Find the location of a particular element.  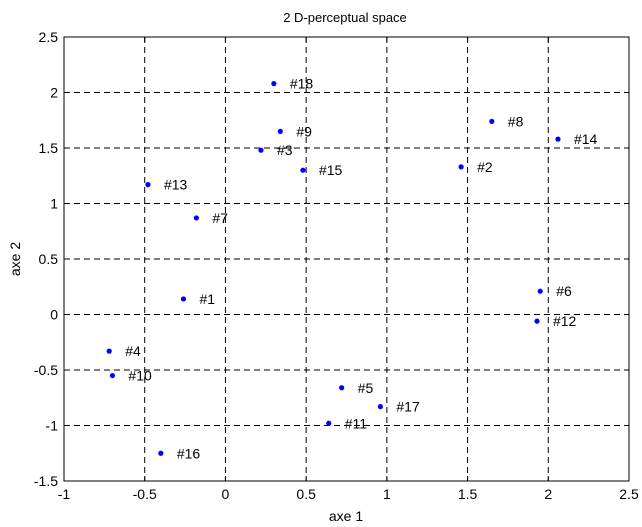

point-label: #13 is located at coordinates (176, 185).